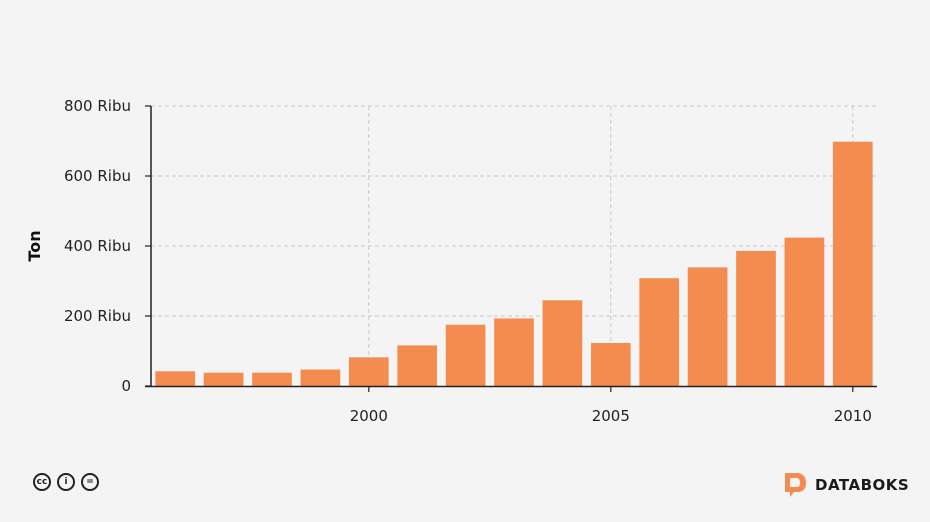 Image resolution: width=930 pixels, height=522 pixels. I want to click on bar-1996, so click(175, 378).